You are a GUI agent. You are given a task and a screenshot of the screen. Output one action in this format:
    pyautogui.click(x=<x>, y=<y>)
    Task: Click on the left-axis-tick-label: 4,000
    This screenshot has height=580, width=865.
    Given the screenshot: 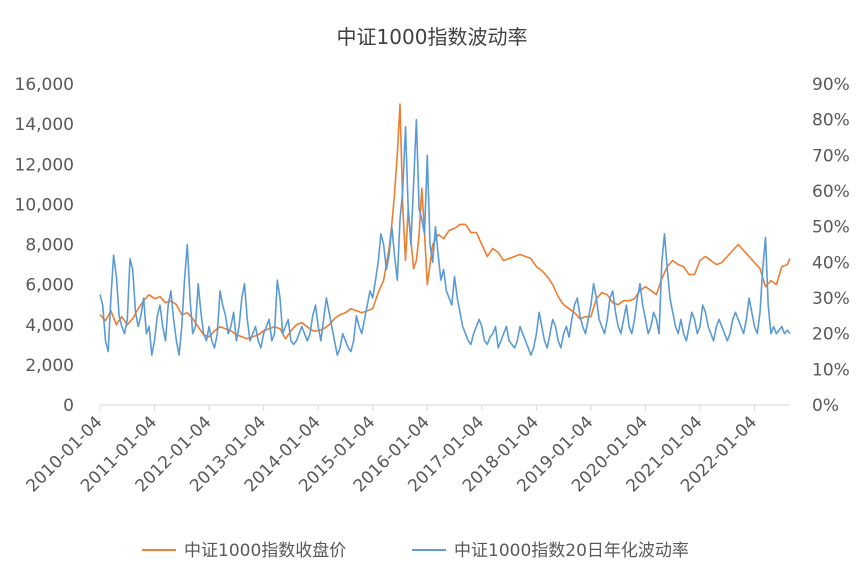 What is the action you would take?
    pyautogui.click(x=49, y=326)
    